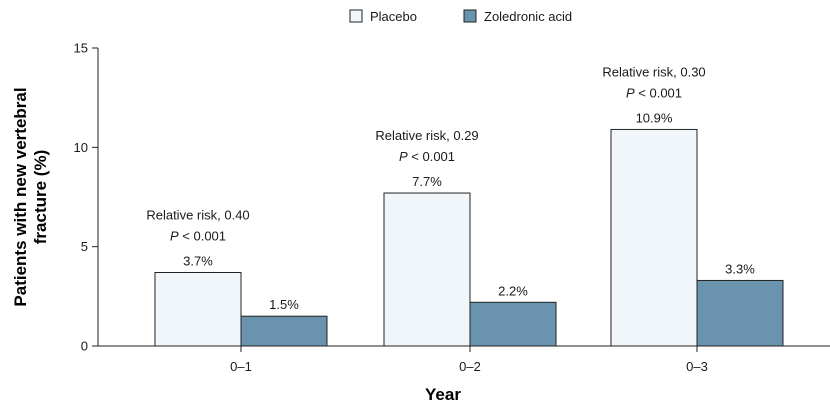 The height and width of the screenshot is (410, 830). I want to click on data-label: 1.5%, so click(284, 304).